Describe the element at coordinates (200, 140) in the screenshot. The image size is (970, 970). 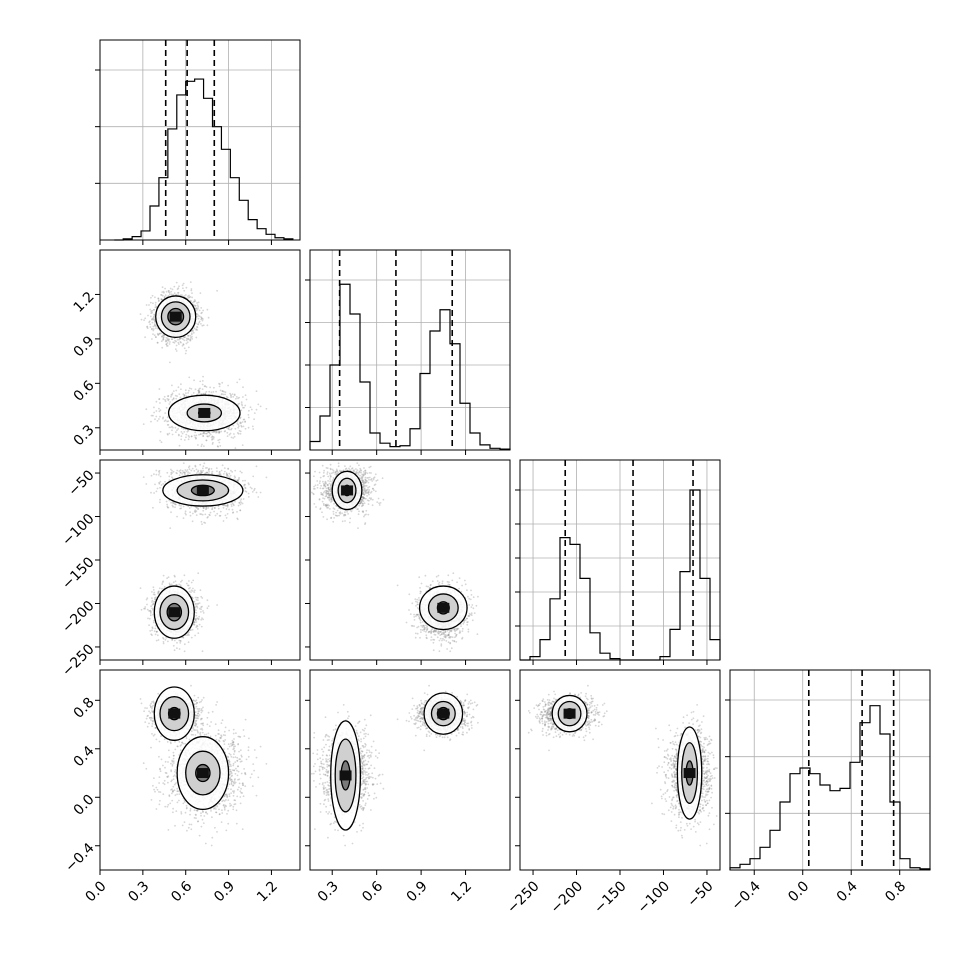
I see `histogram-0-frame` at that location.